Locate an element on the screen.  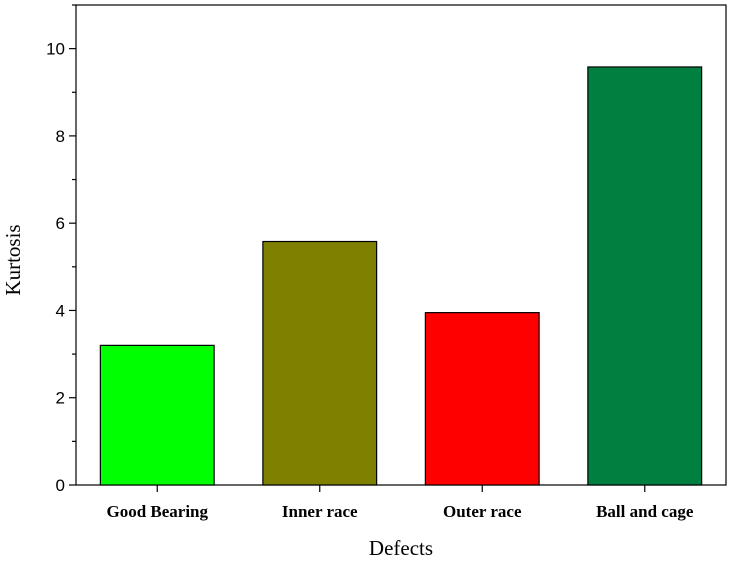
x-category-label: Outer race is located at coordinates (482, 511).